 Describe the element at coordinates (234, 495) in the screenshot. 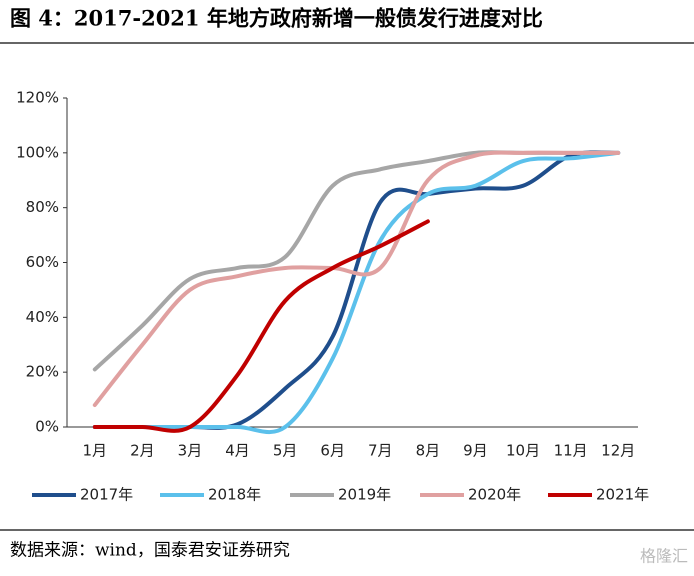

I see `legend-label: 2018年` at that location.